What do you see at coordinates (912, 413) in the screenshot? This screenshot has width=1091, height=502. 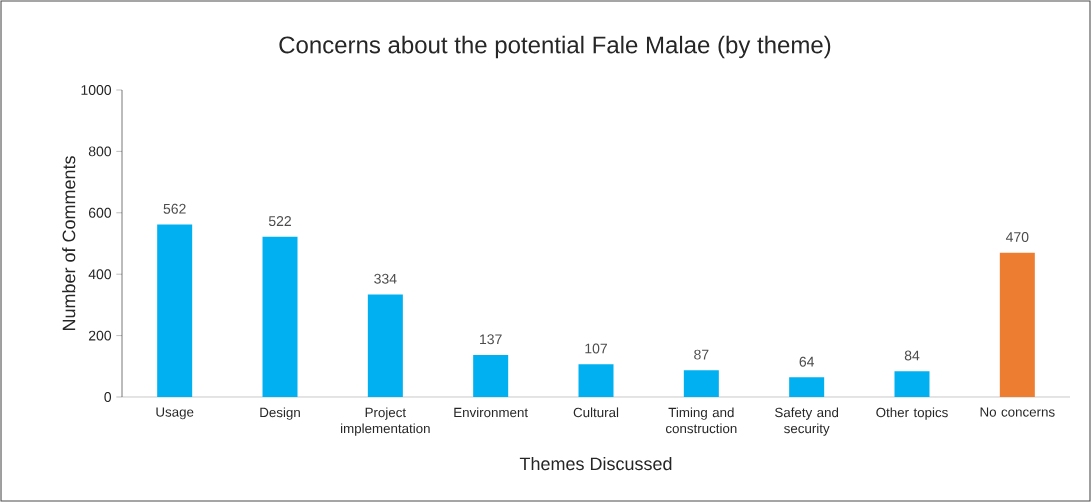 I see `x-tick-label: Other topics` at bounding box center [912, 413].